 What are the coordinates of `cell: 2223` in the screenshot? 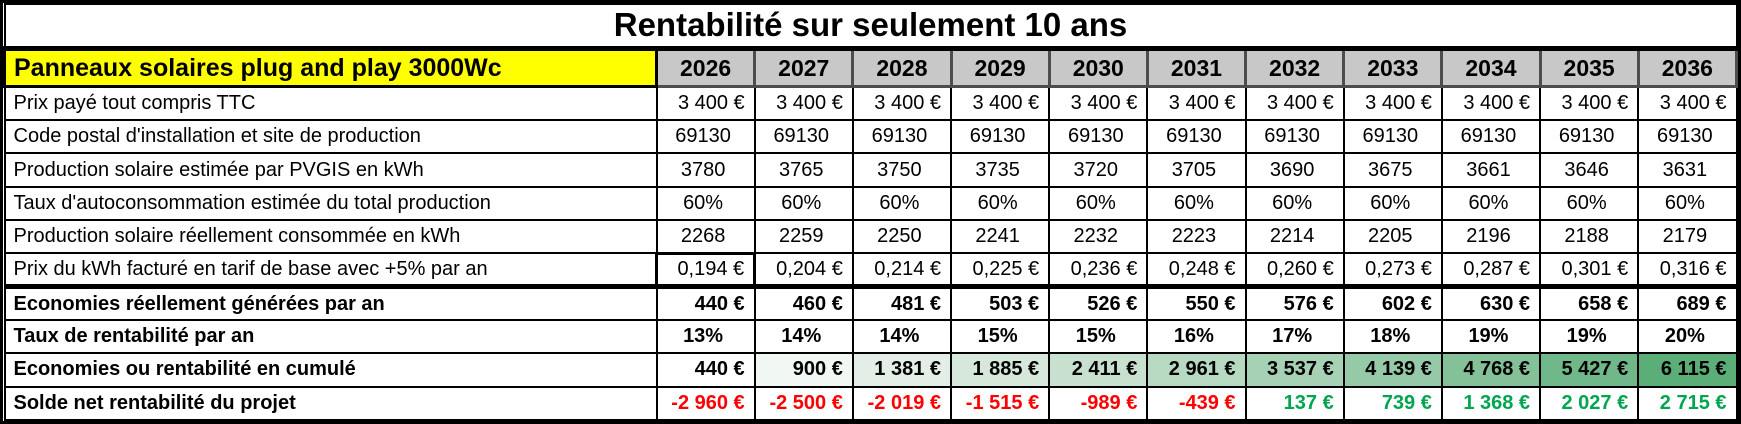 It's located at (1196, 237).